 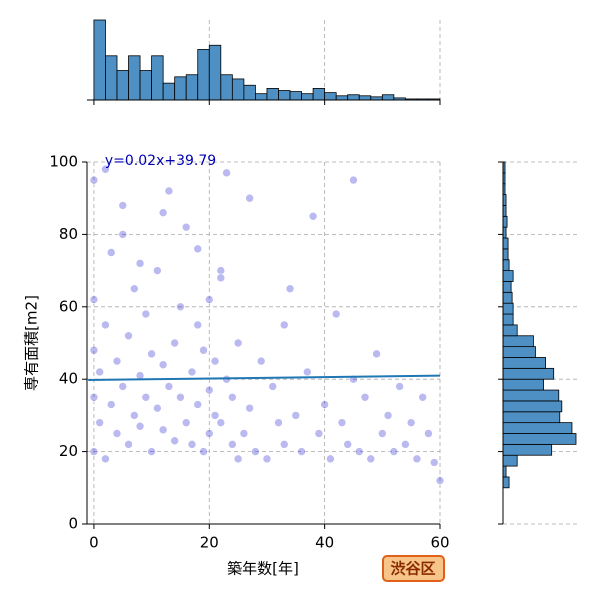 I want to click on y-tick-label: 40, so click(x=68, y=379).